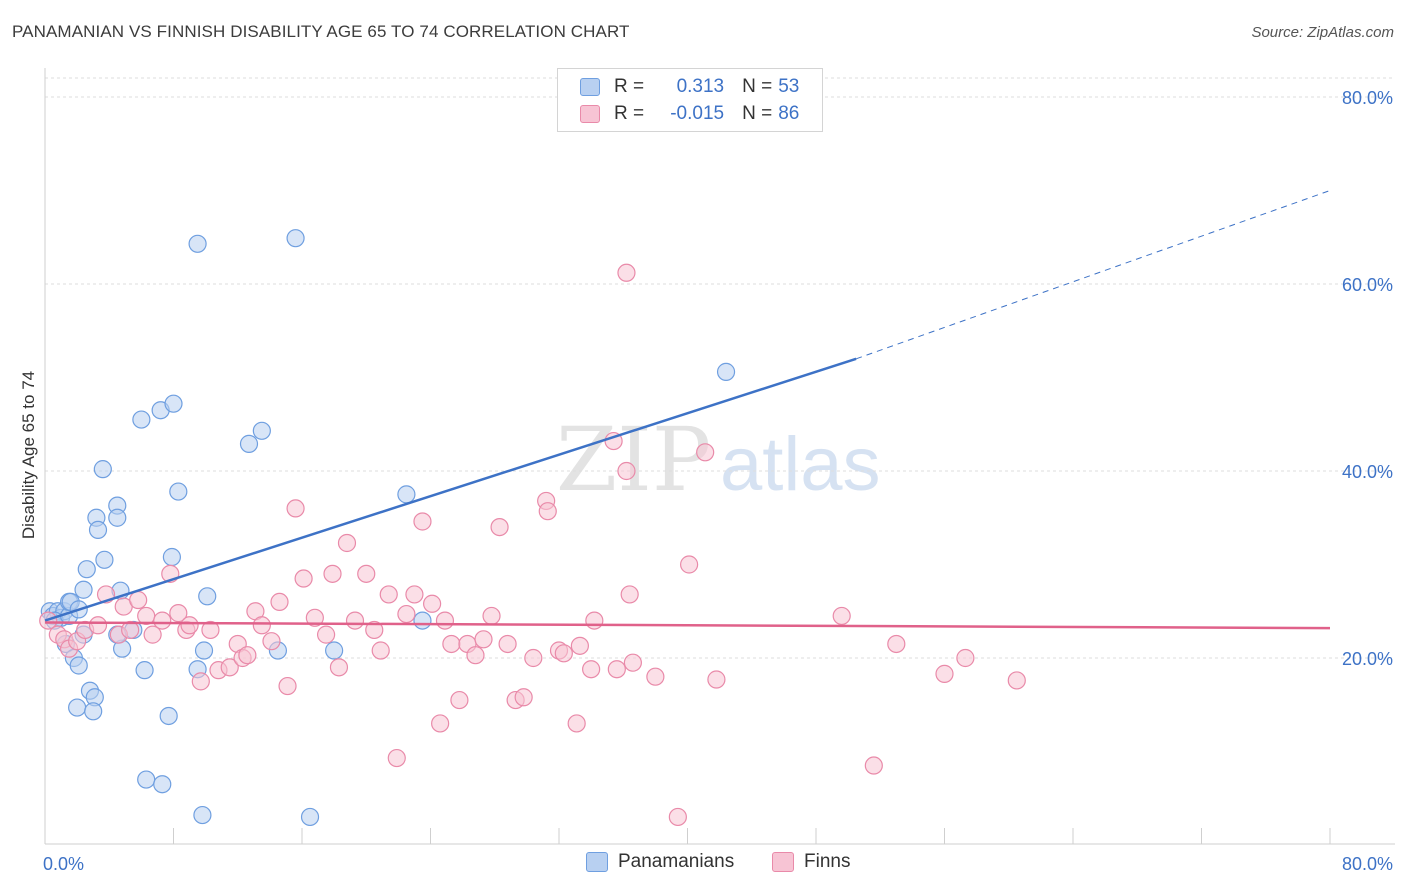 The width and height of the screenshot is (1406, 892). What do you see at coordinates (800, 464) in the screenshot?
I see `watermark-atlas: atlas` at bounding box center [800, 464].